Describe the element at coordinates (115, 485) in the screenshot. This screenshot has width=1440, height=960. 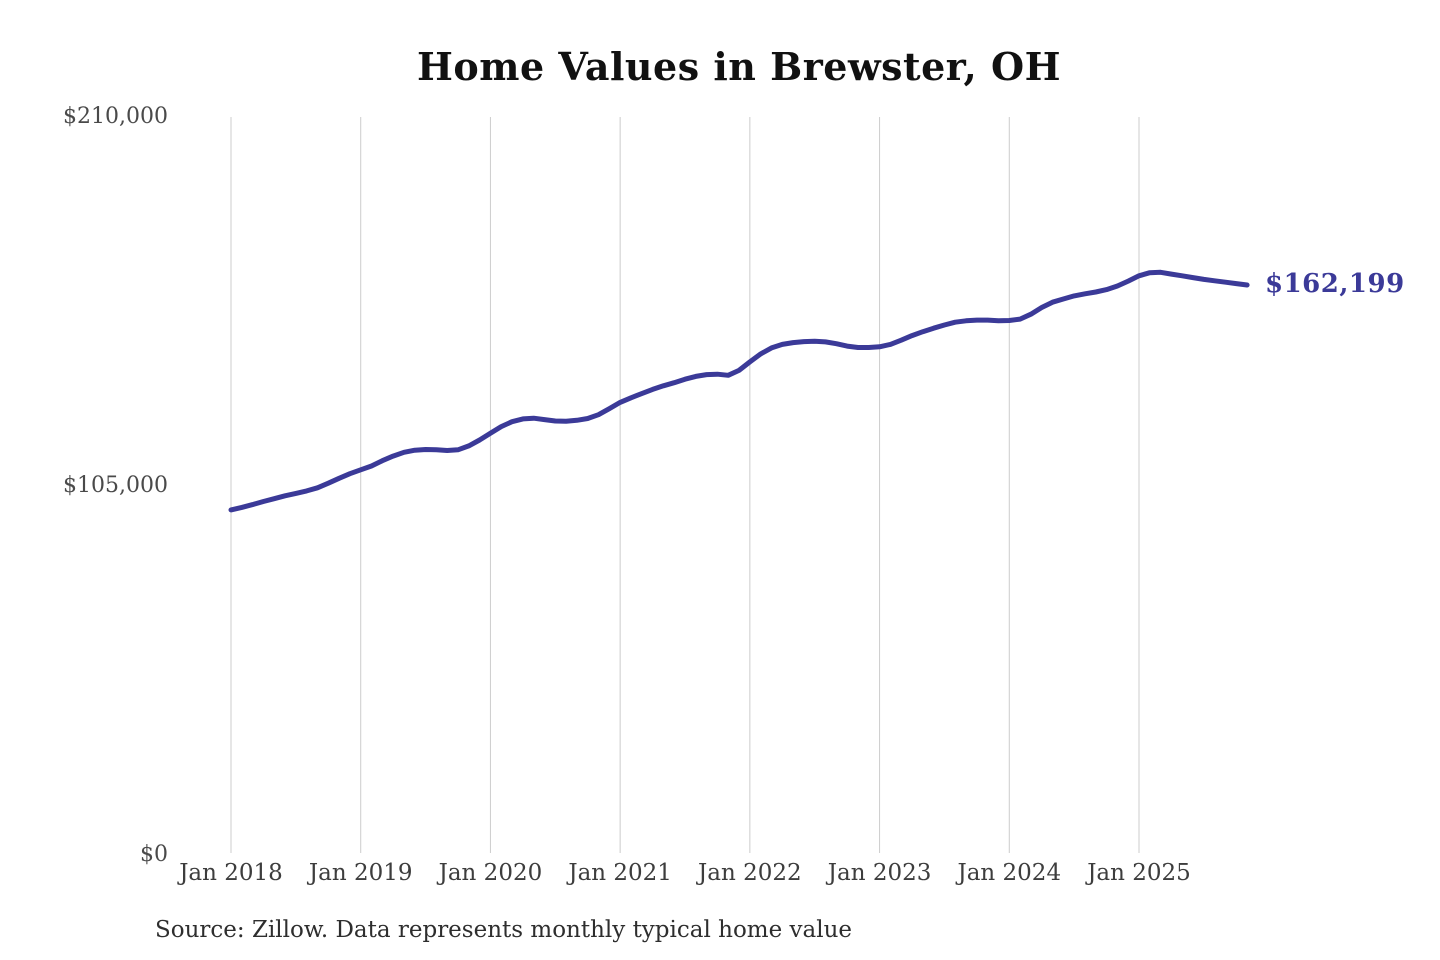
I see `y-tick-label: $105,000` at that location.